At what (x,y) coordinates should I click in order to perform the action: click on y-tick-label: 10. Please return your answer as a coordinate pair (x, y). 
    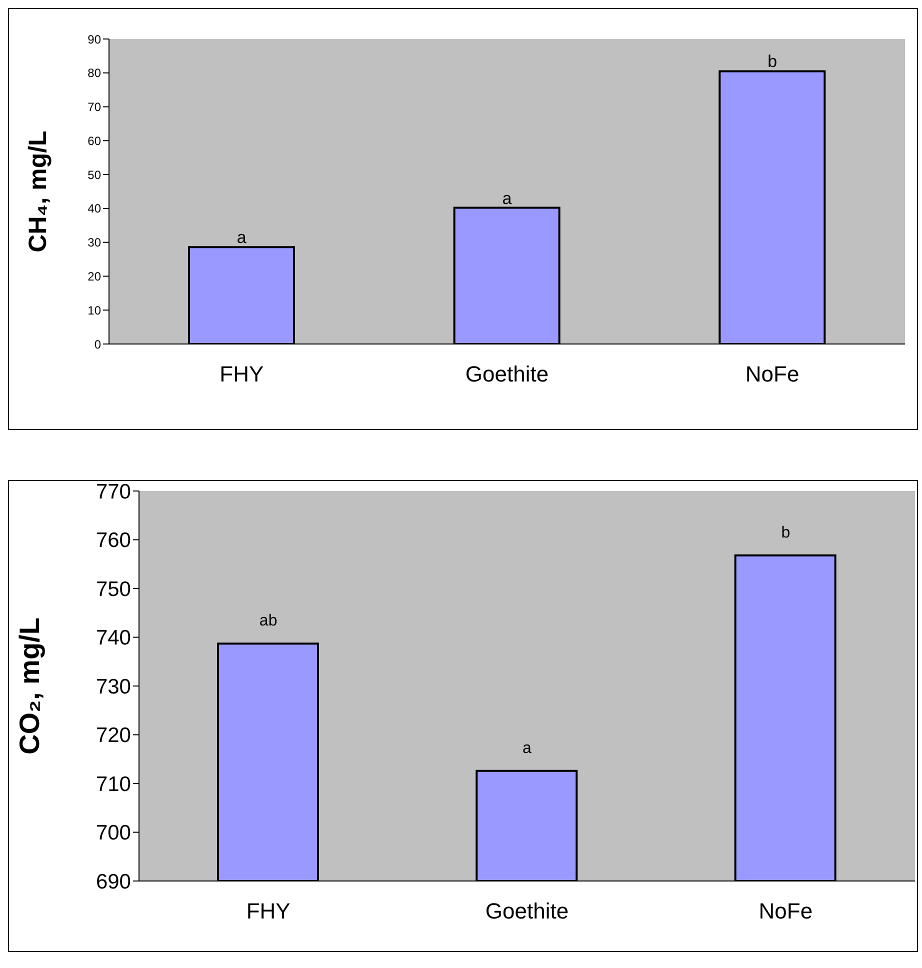
    Looking at the image, I should click on (95, 310).